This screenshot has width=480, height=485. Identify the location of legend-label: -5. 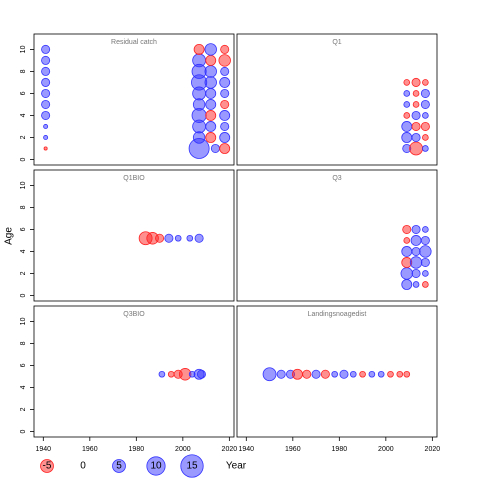
(47, 466).